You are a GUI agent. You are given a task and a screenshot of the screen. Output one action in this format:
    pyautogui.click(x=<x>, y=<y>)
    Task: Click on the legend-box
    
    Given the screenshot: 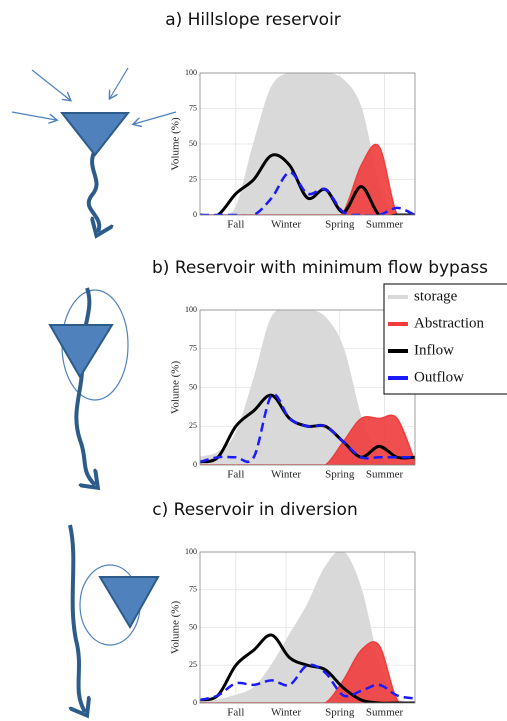 What is the action you would take?
    pyautogui.click(x=445, y=339)
    